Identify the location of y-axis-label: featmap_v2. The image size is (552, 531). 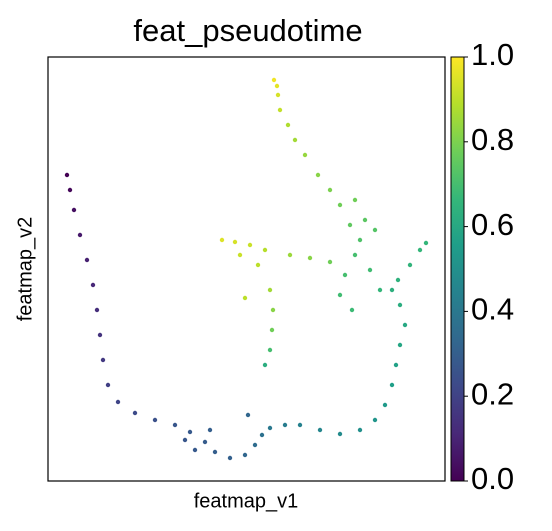
(25, 269).